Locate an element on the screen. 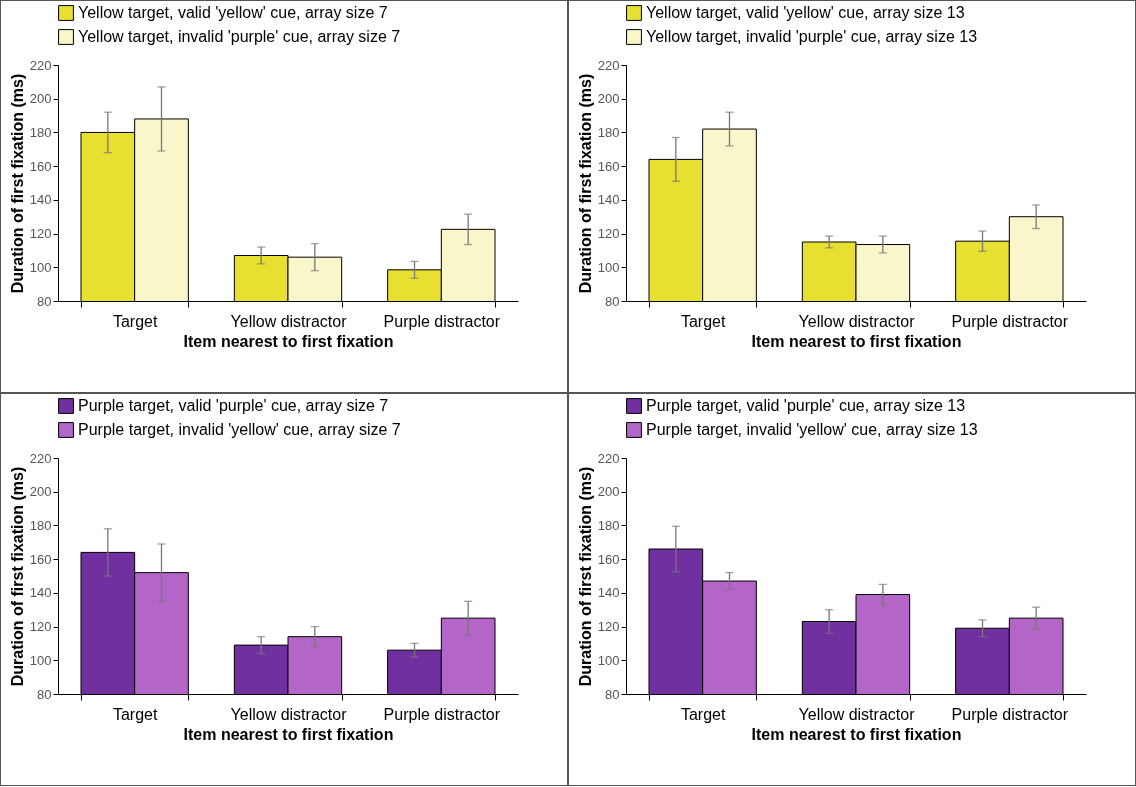  legend-label: Purple target, valid 'purple' cue, array size 13 is located at coordinates (806, 405).